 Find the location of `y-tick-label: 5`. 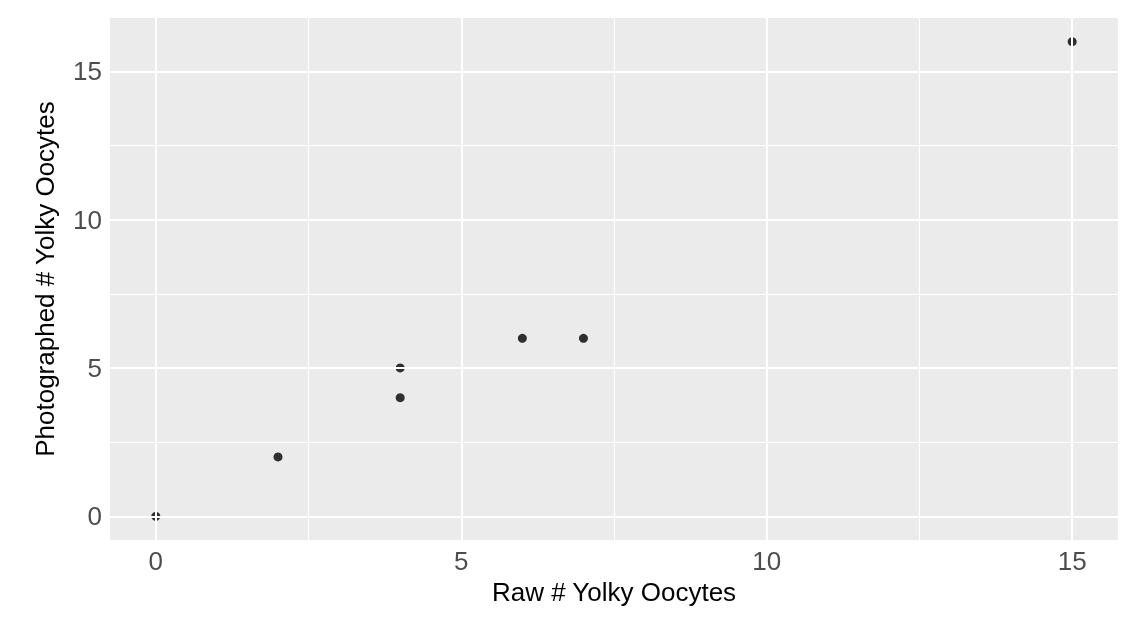

y-tick-label: 5 is located at coordinates (94, 367).